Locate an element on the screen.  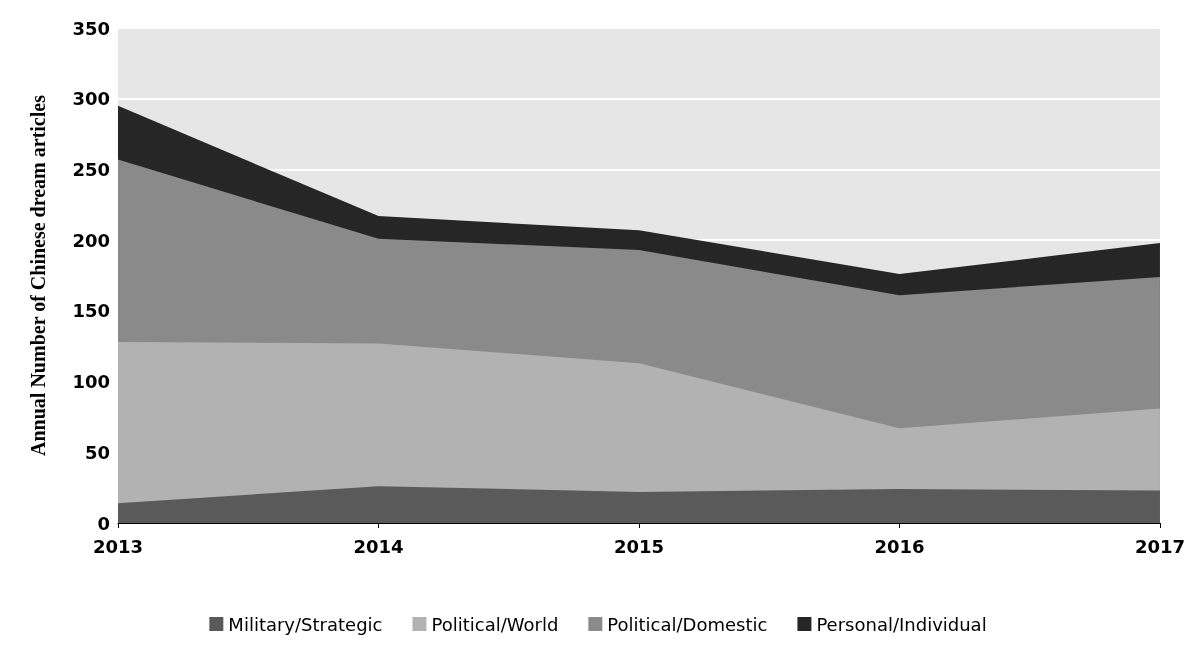
y-tick-label: 300 is located at coordinates (91, 99).